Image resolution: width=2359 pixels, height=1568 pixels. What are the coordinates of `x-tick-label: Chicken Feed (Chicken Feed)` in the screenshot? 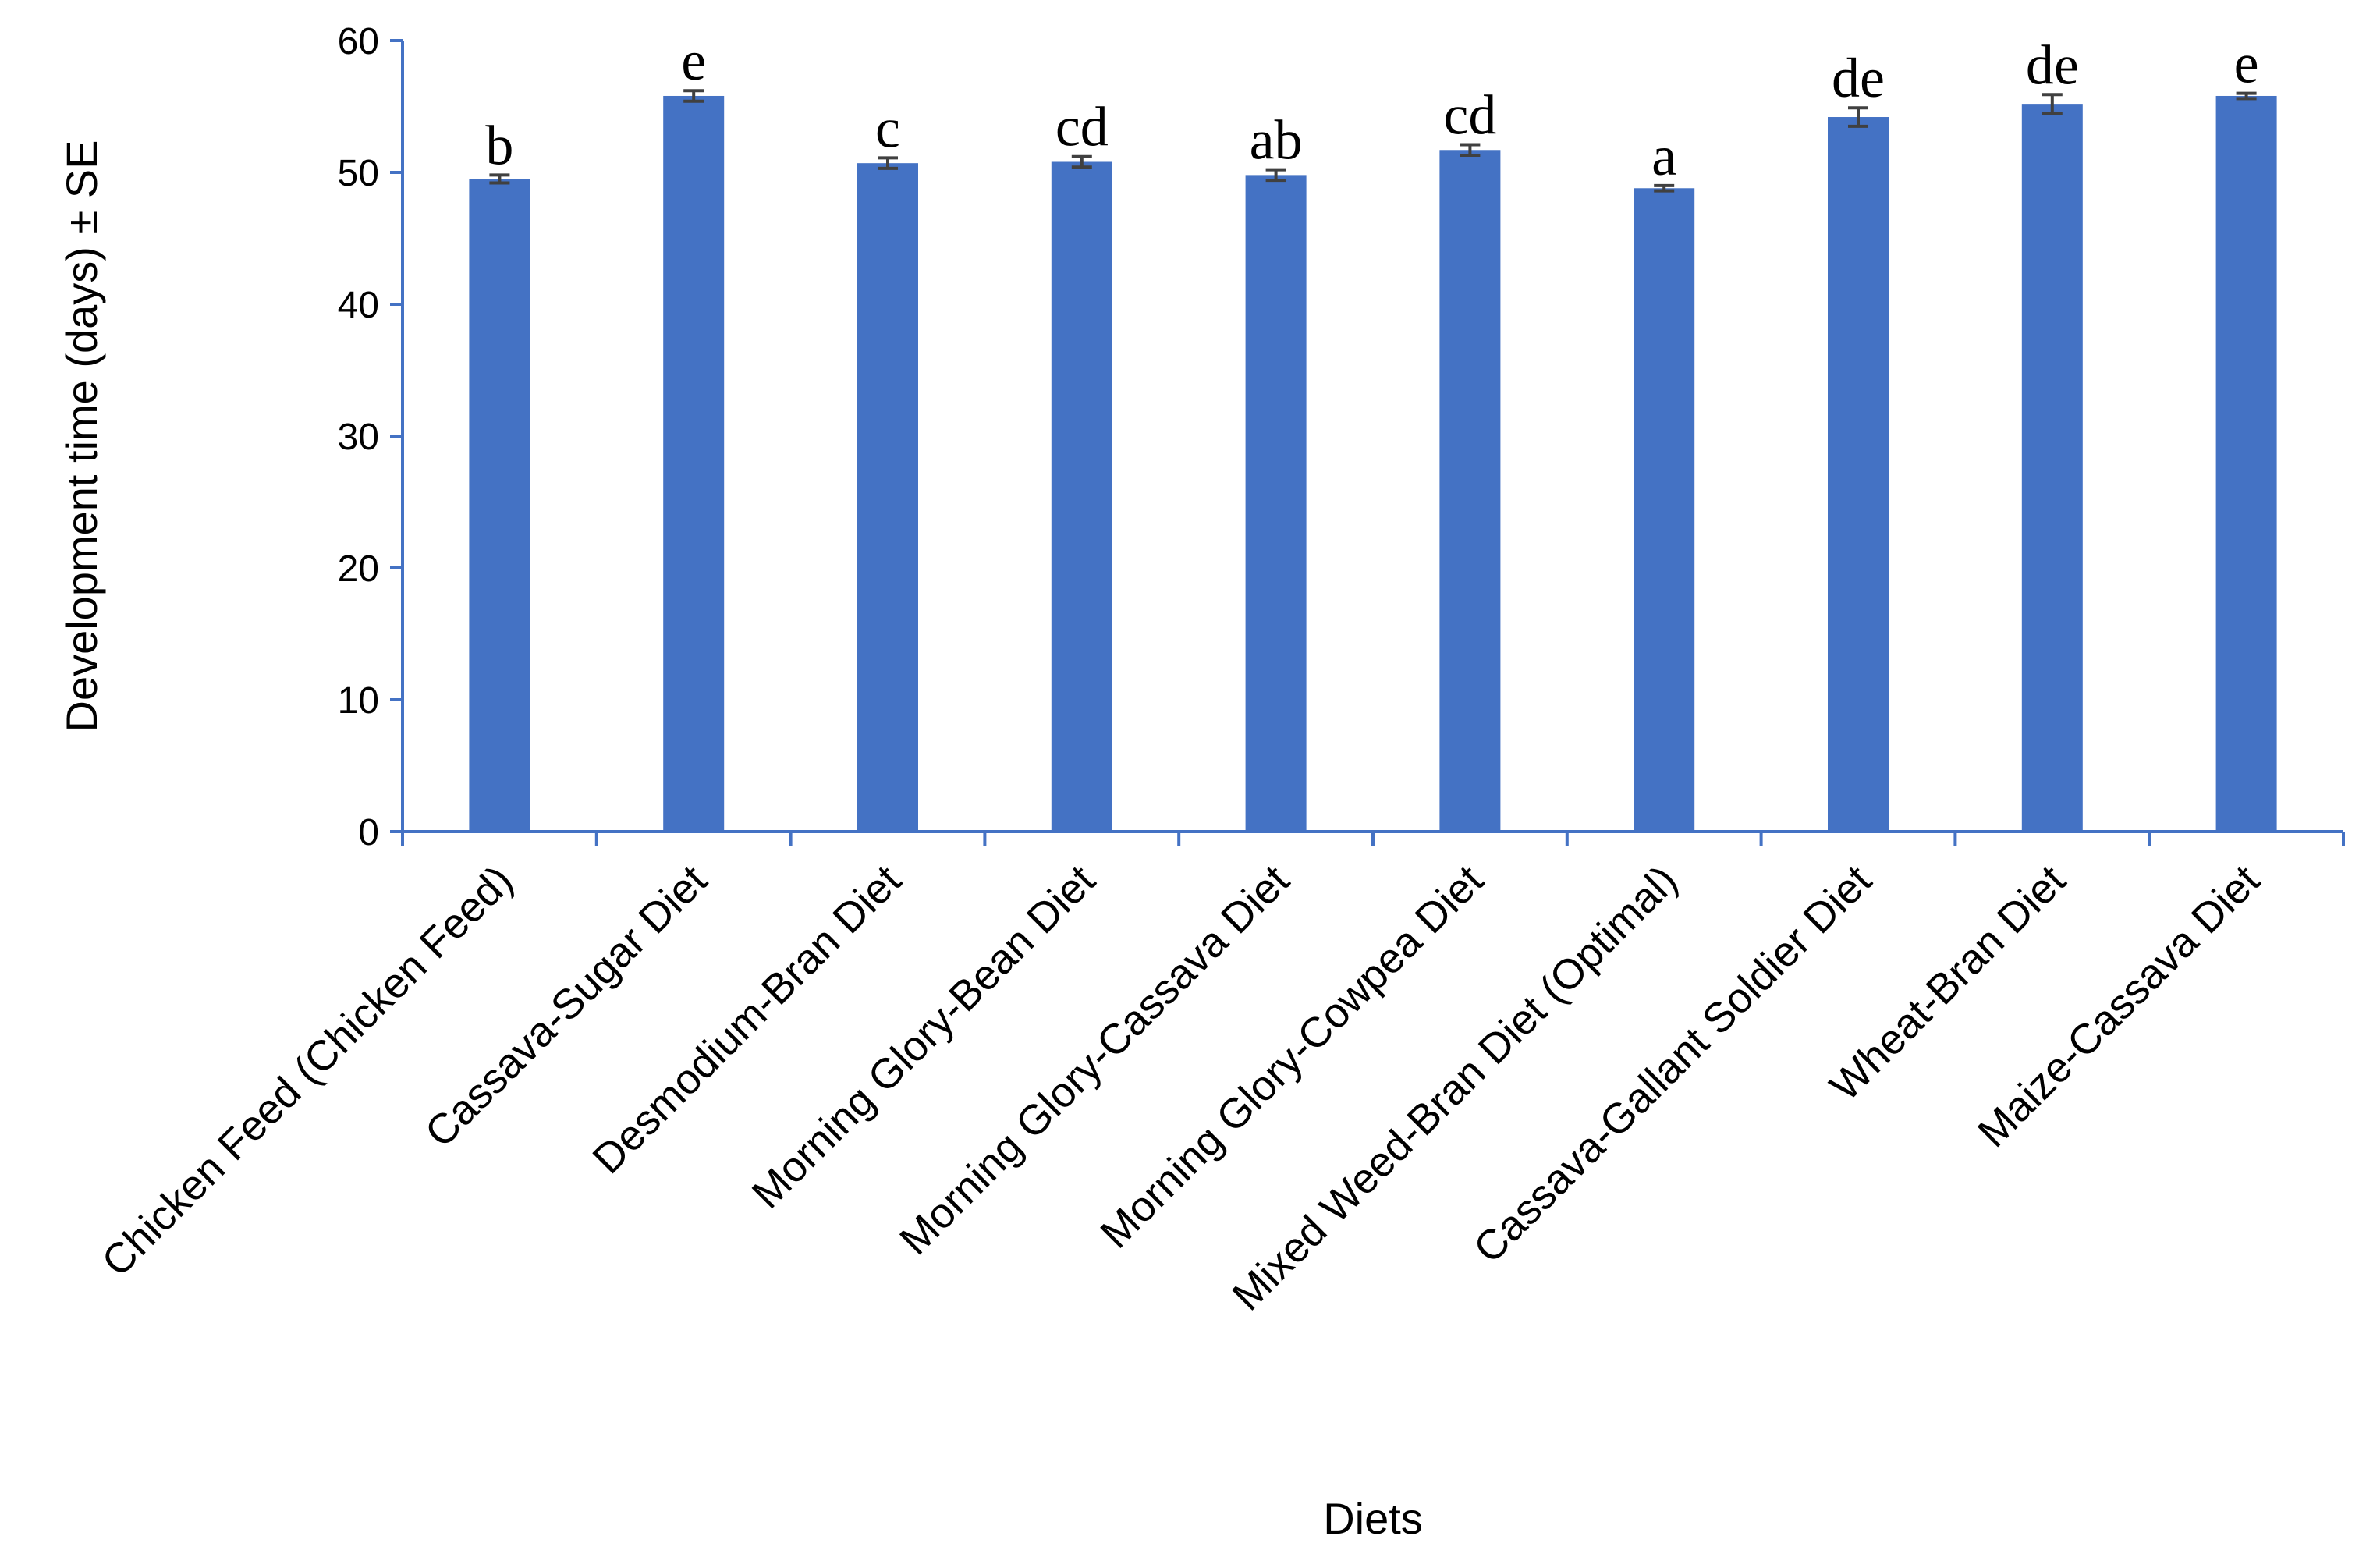 It's located at (307, 1072).